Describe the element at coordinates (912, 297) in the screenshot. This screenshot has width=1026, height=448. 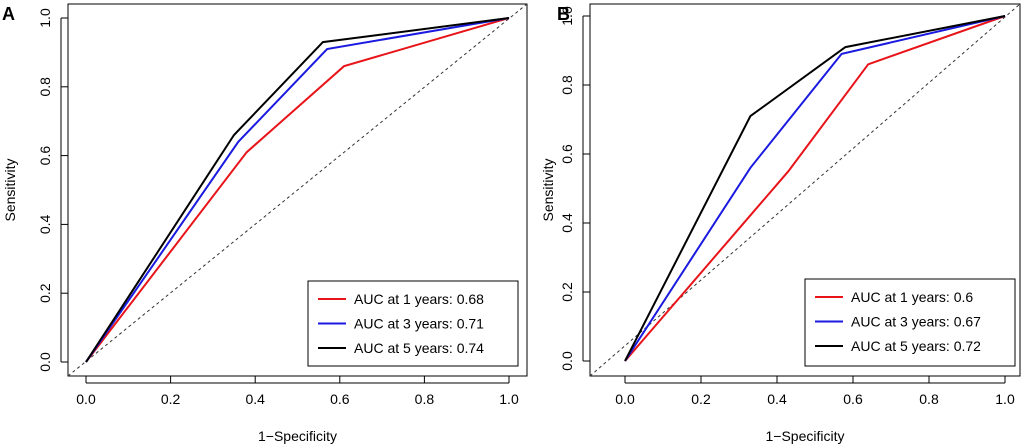
I see `legend-label: AUC at 1 years: 0.6` at that location.